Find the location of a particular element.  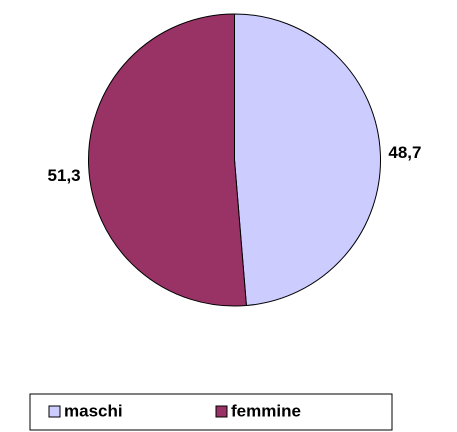

data-label: 51,3 is located at coordinates (64, 175).